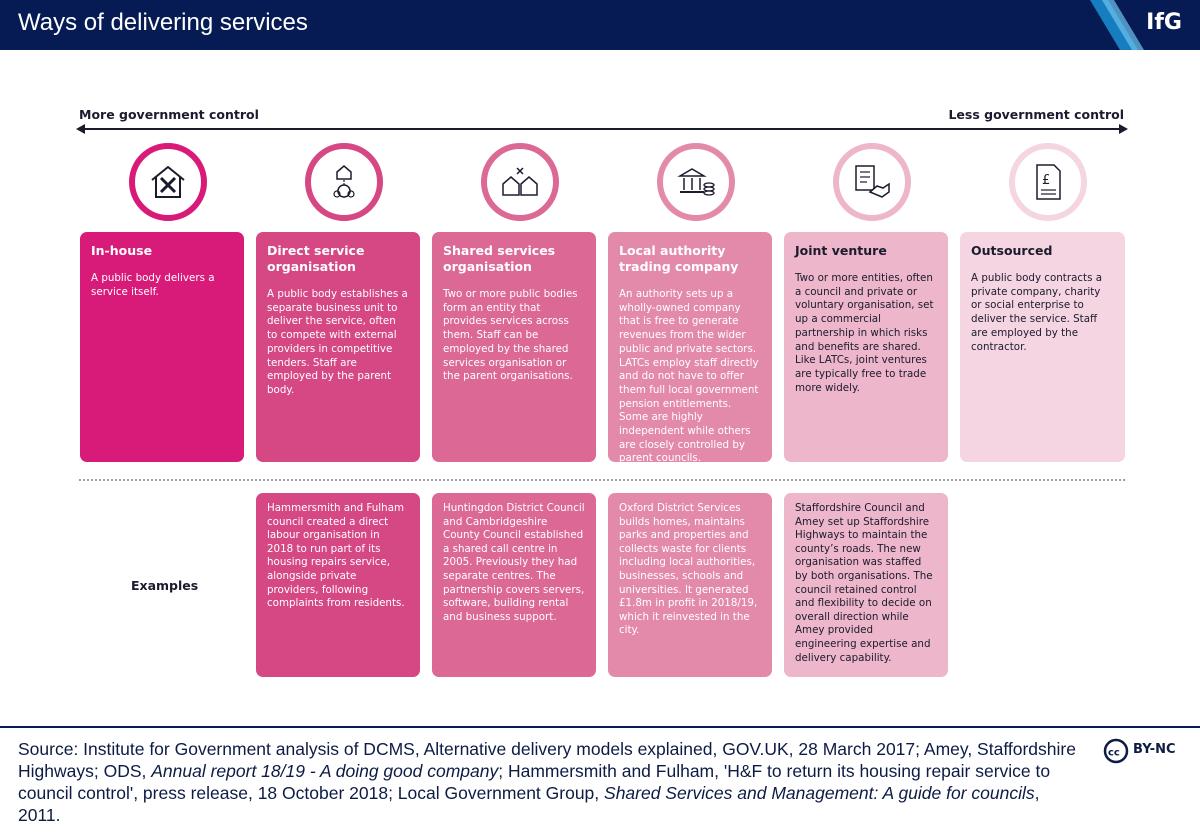  What do you see at coordinates (122, 250) in the screenshot?
I see `card-title: In-house` at bounding box center [122, 250].